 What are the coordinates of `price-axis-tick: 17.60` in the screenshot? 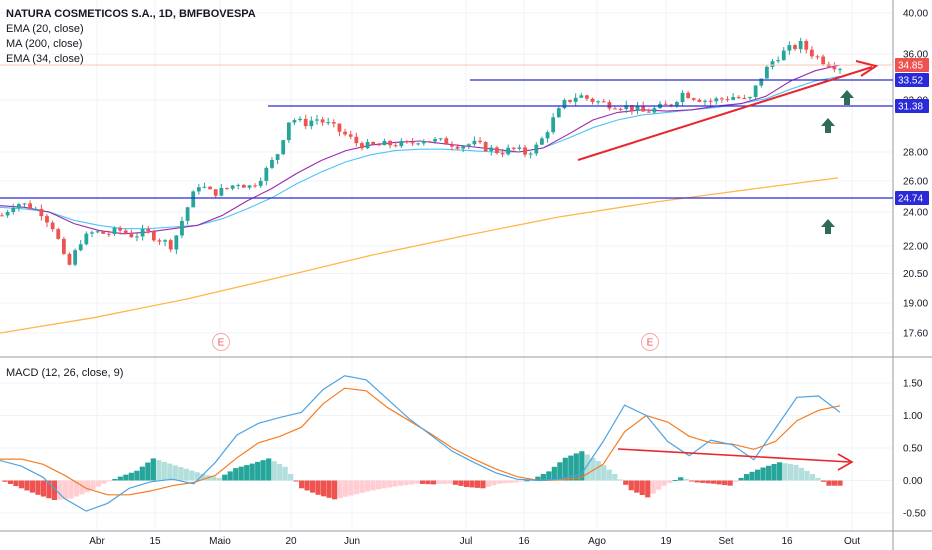 It's located at (915, 334).